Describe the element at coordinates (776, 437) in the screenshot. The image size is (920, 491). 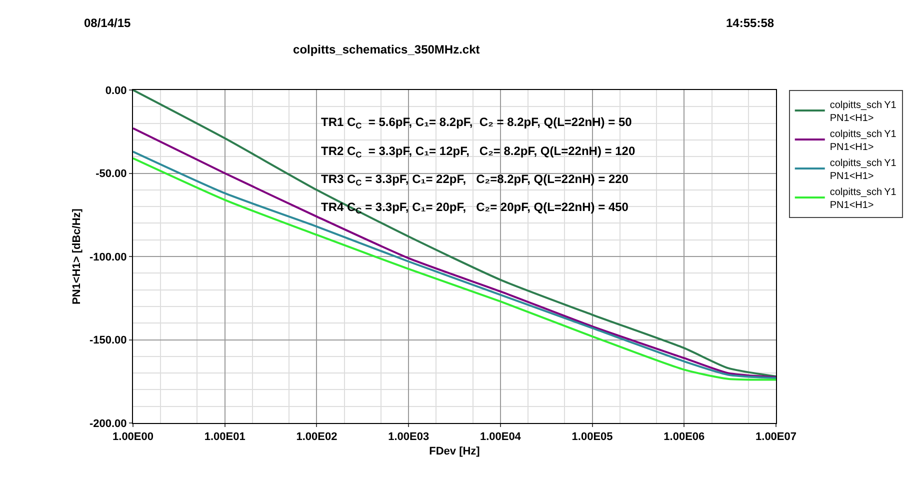
I see `x-tick-label: 1.00E07` at that location.